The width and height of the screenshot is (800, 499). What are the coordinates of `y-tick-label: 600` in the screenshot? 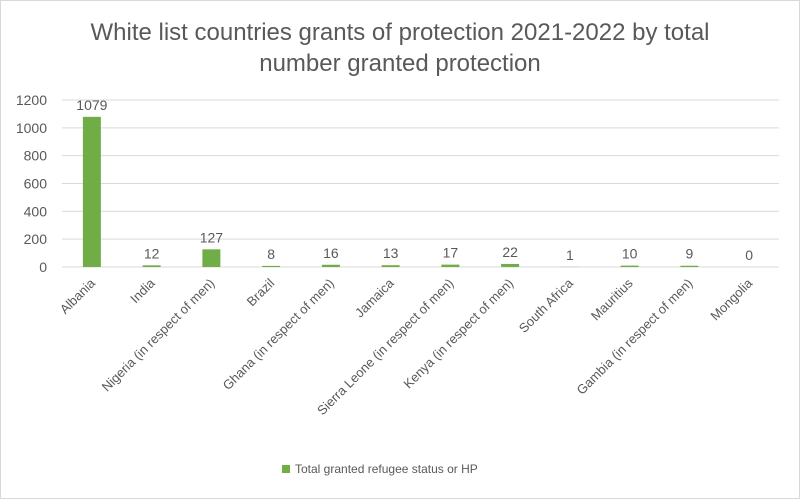 It's located at (36, 184).